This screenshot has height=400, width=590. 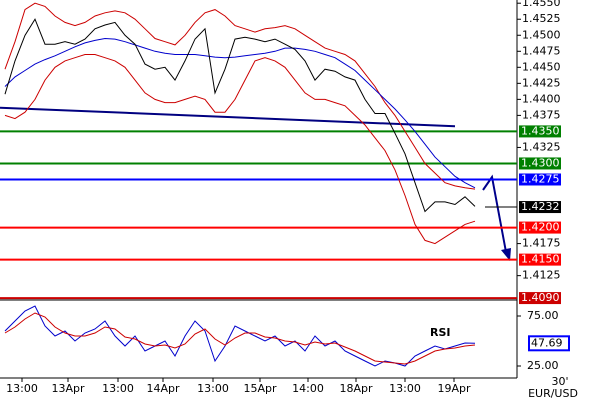 I want to click on y-tick-label: 1.4125, so click(x=541, y=275).